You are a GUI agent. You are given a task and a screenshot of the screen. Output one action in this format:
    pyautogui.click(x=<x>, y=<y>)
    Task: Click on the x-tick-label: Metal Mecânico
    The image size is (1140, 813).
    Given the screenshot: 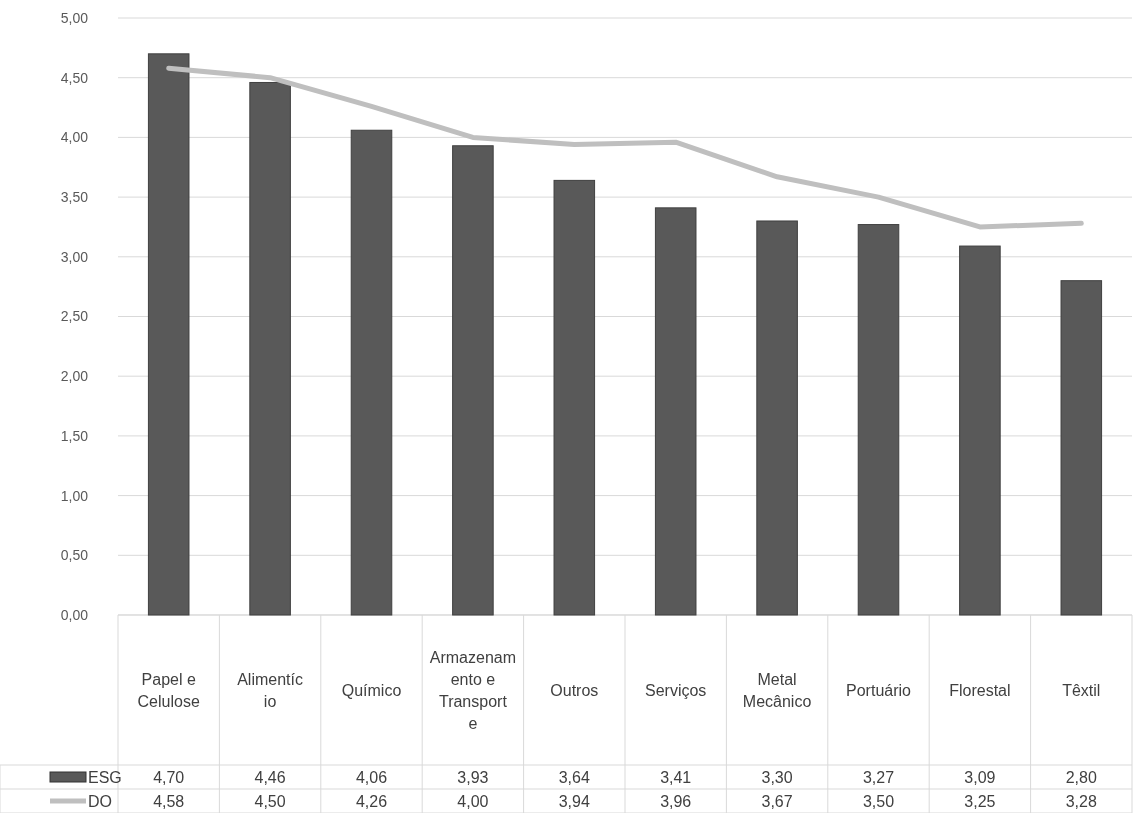 What is the action you would take?
    pyautogui.click(x=777, y=690)
    